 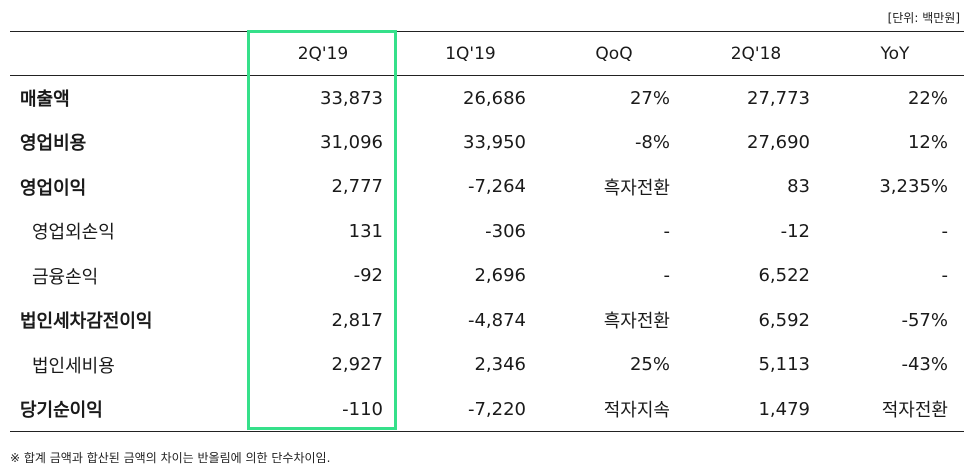 What do you see at coordinates (500, 276) in the screenshot?
I see `cell-1q19: 2,696` at bounding box center [500, 276].